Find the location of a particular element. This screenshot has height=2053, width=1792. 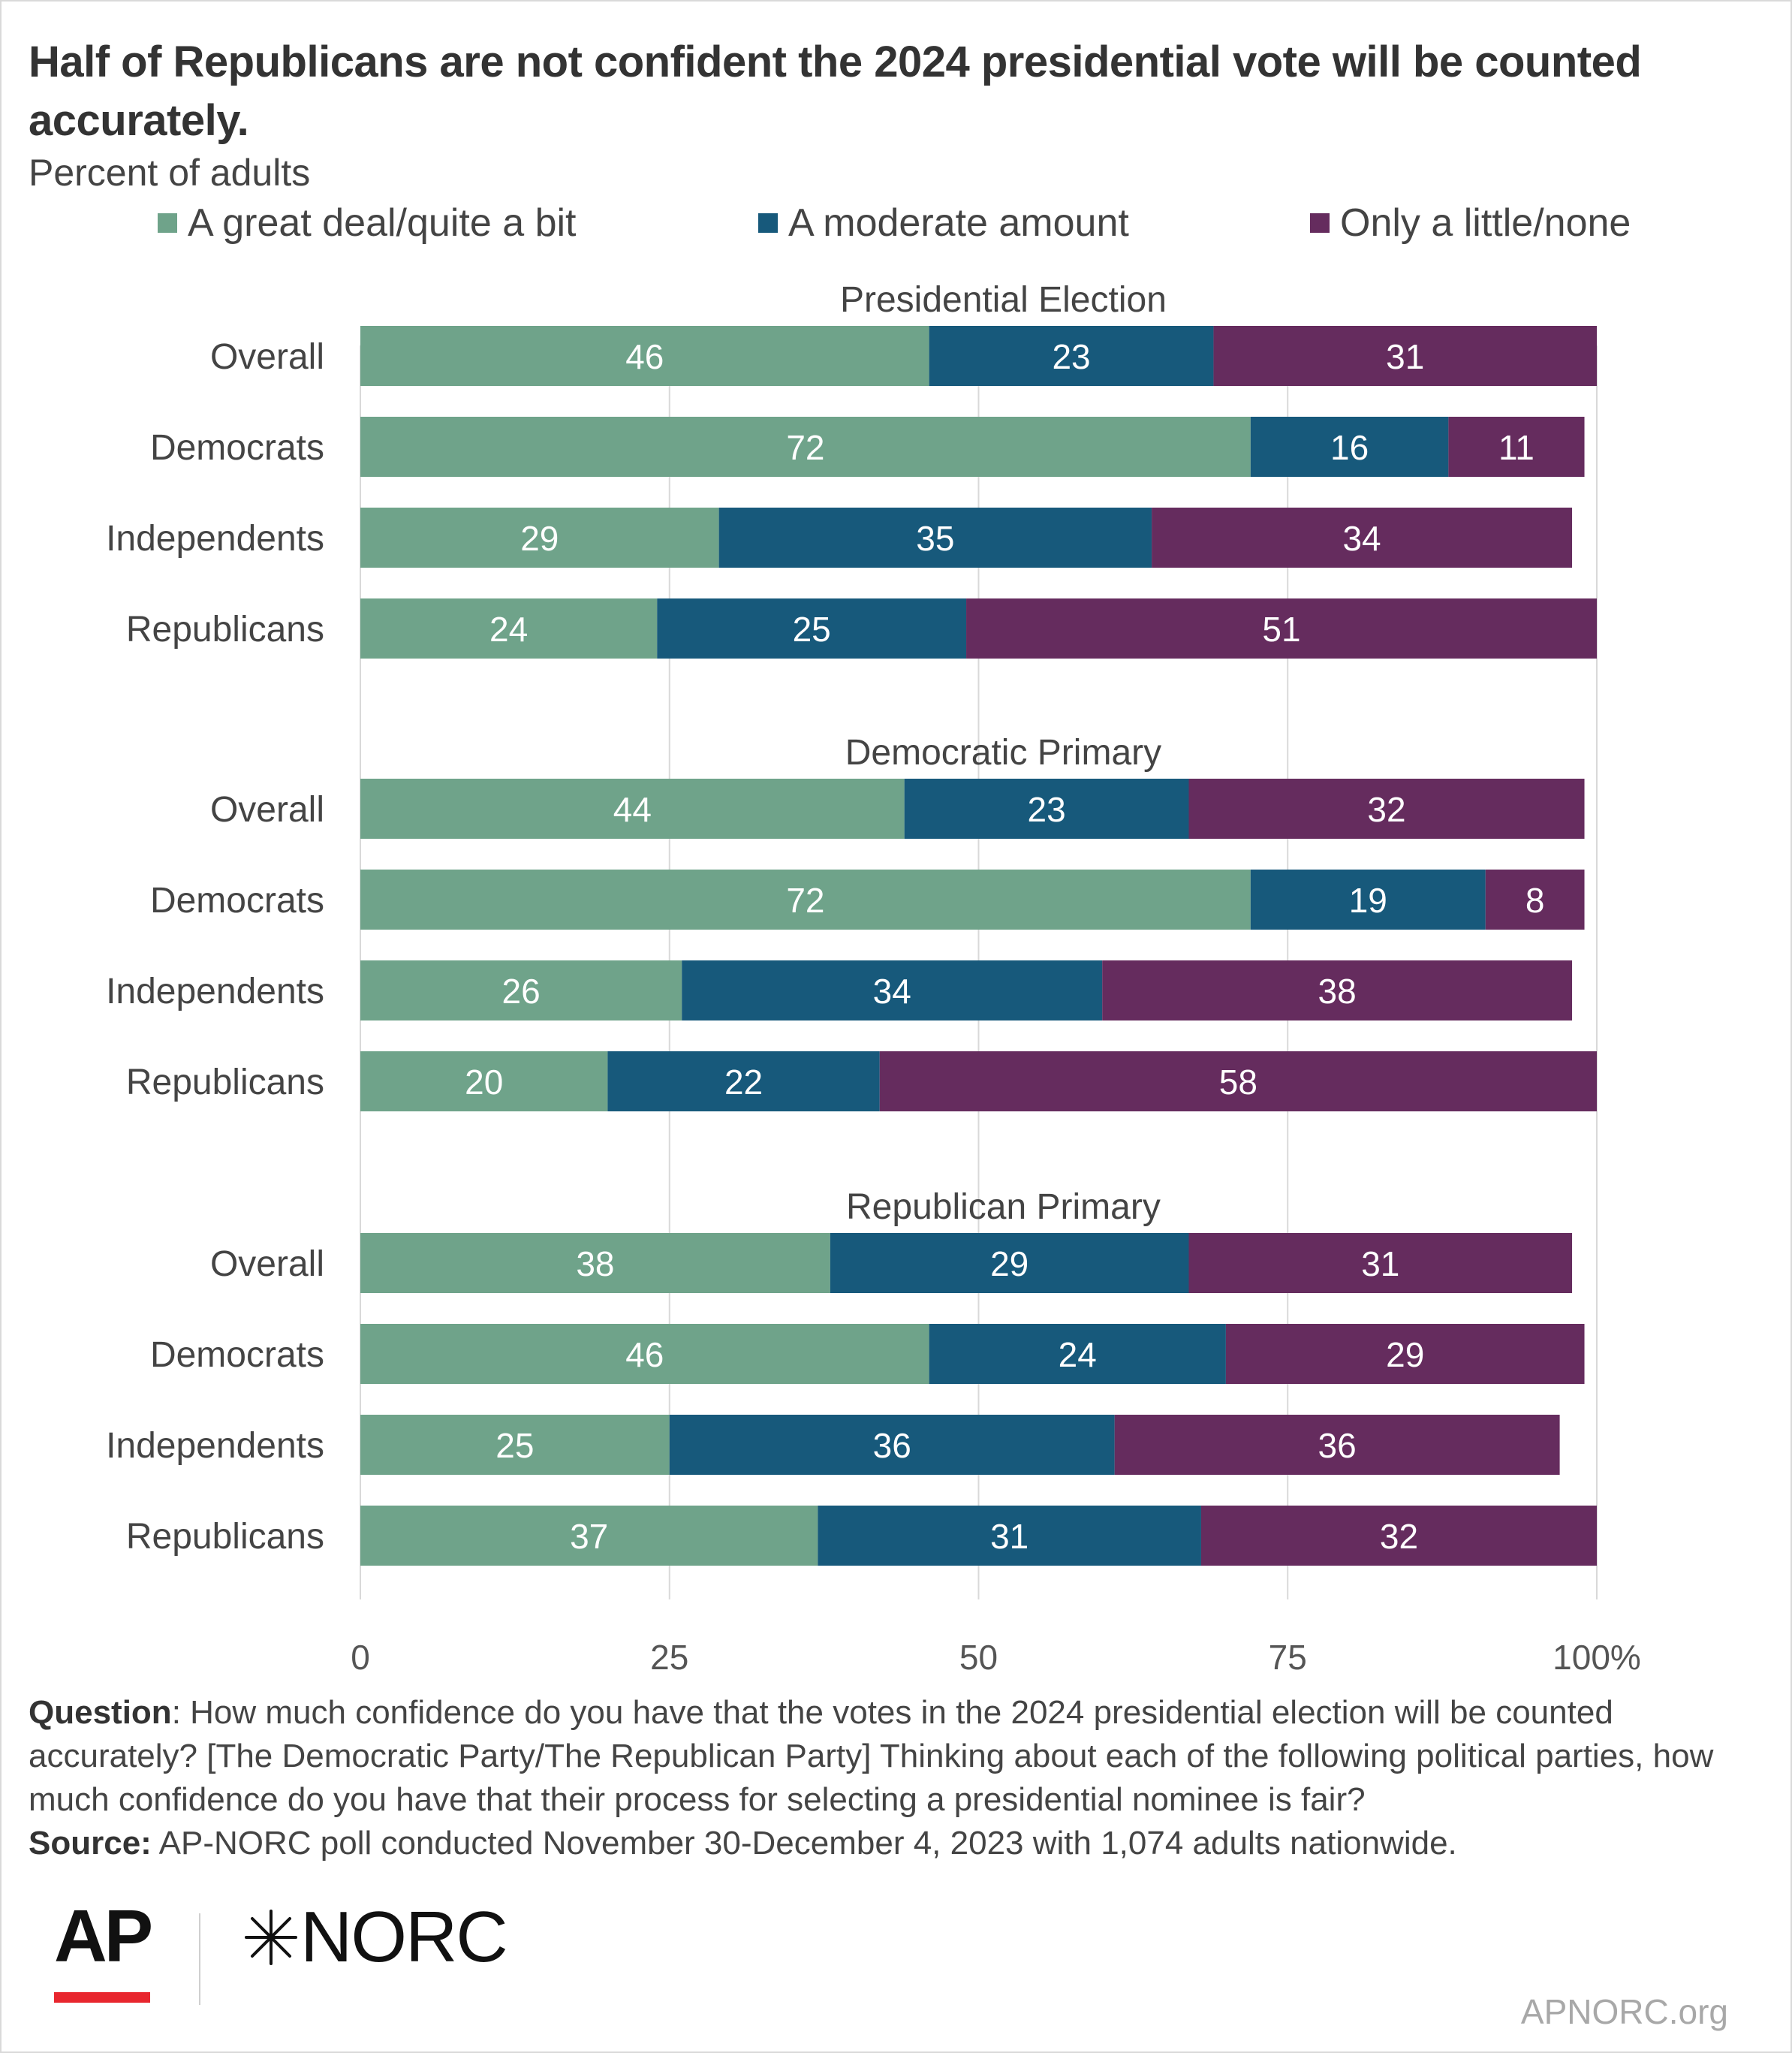

data-label-democratic-primary-democrats-s0: 72 is located at coordinates (805, 900).